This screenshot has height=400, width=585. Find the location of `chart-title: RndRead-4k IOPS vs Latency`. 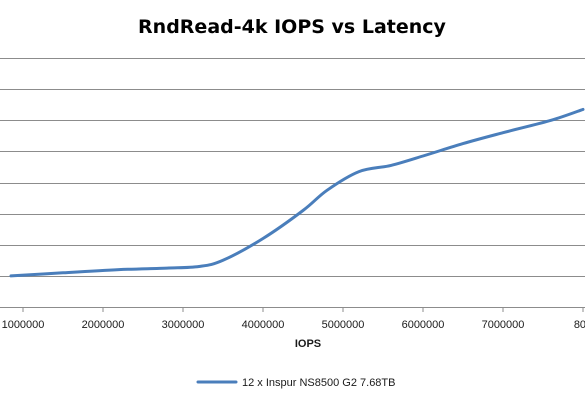

chart-title: RndRead-4k IOPS vs Latency is located at coordinates (292, 27).